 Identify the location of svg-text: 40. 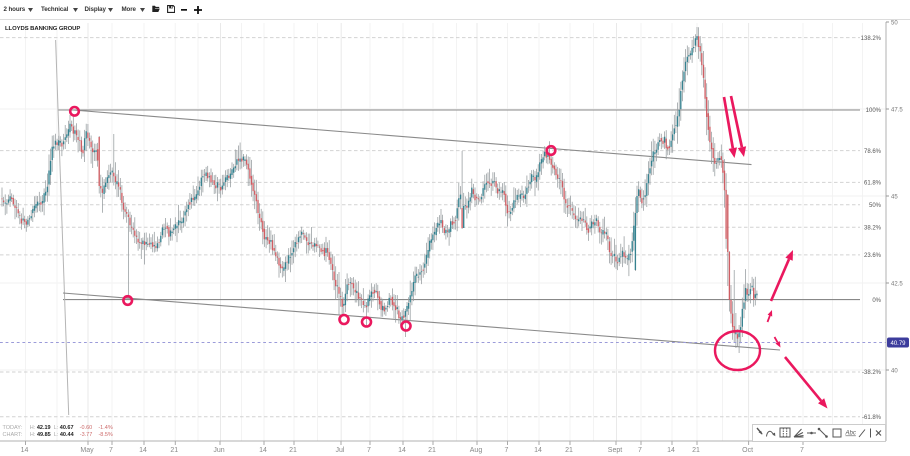
(894, 371).